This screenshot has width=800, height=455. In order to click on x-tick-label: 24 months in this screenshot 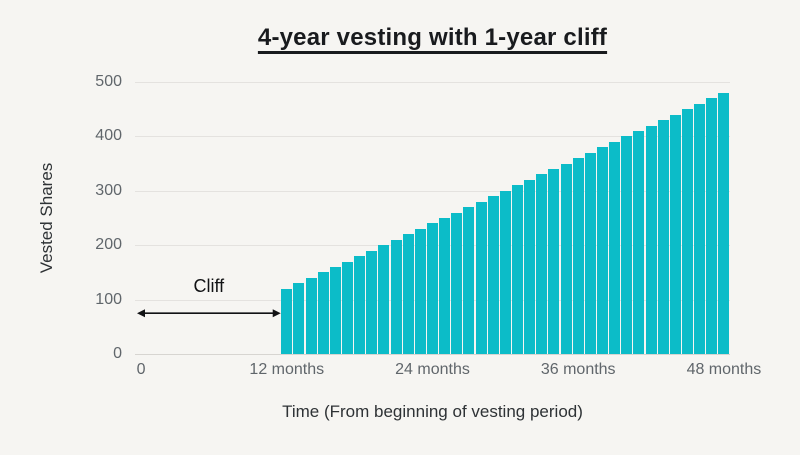, I will do `click(432, 369)`.